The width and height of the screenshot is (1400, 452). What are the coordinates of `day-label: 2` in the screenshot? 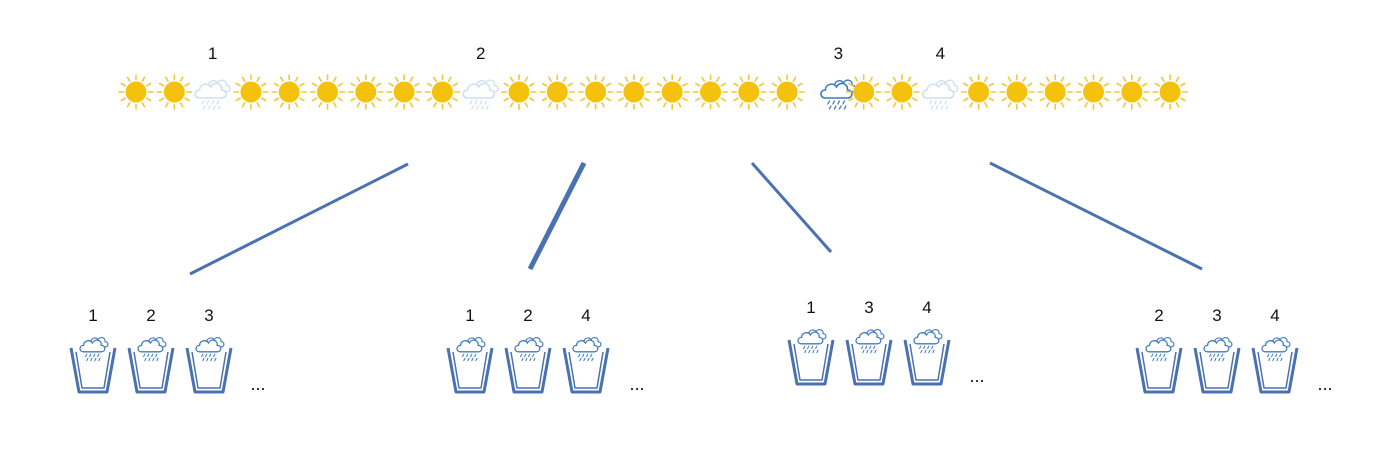 It's located at (480, 53).